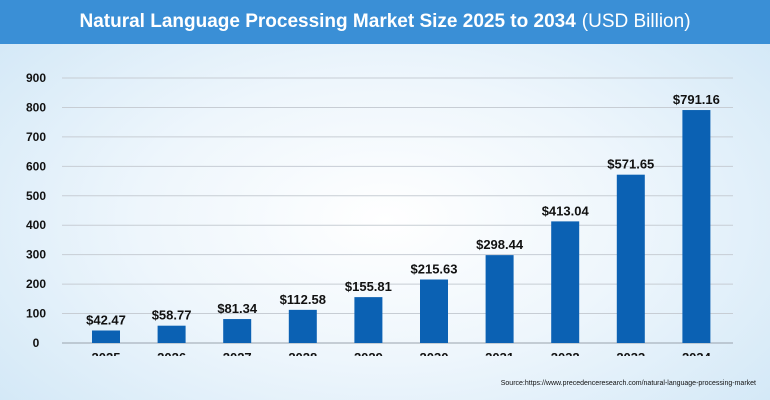  I want to click on x-tick-label: 2028, so click(302, 353).